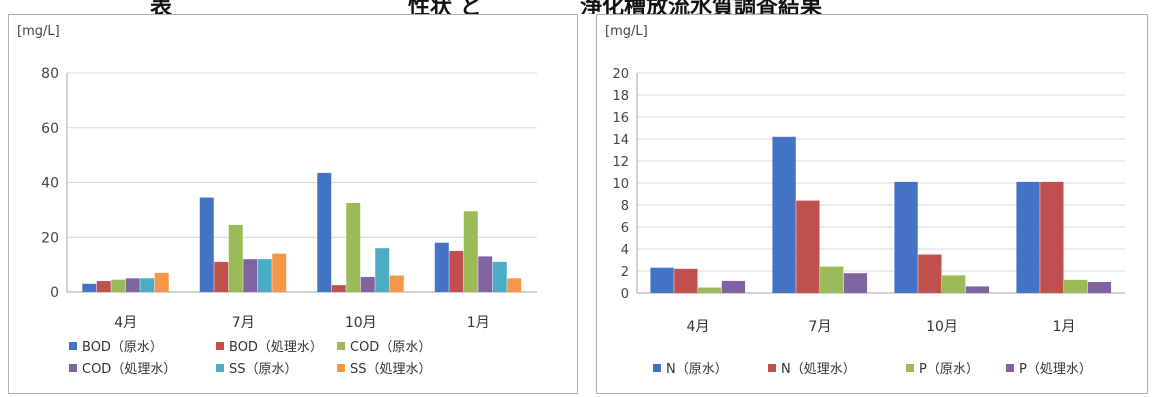  I want to click on y-tick-label: 2, so click(625, 272).